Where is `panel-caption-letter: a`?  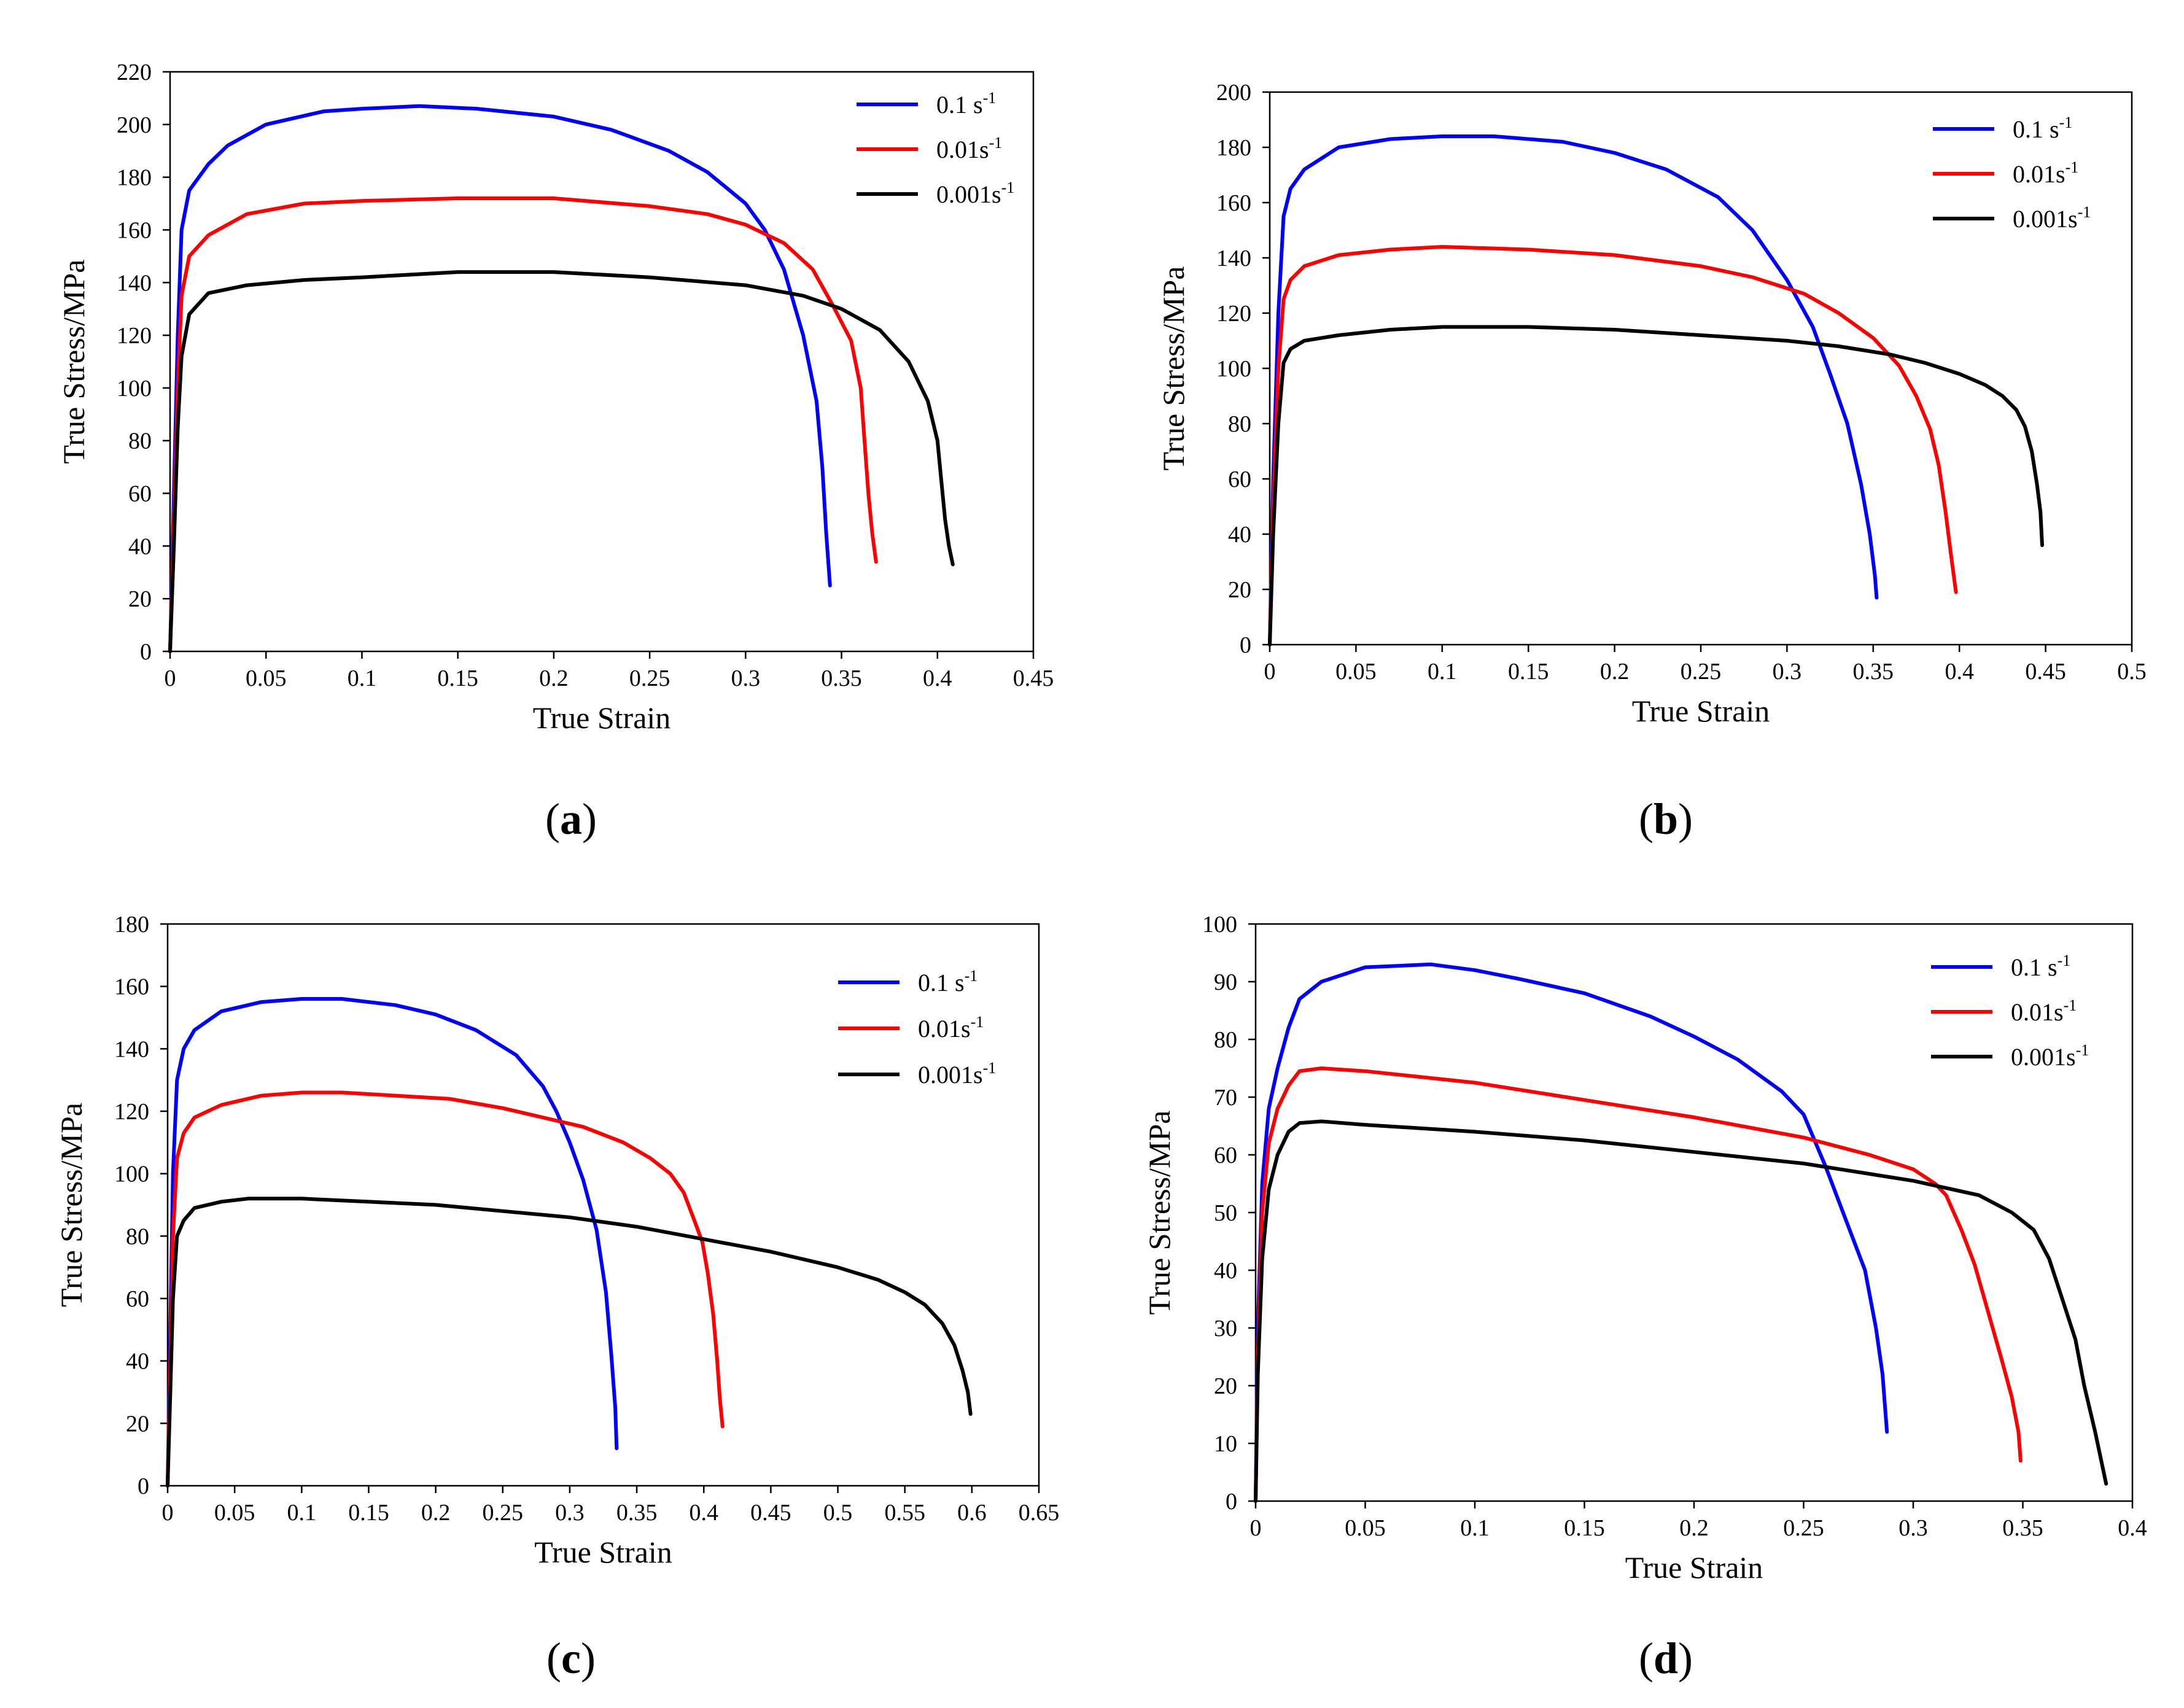 panel-caption-letter: a is located at coordinates (571, 819).